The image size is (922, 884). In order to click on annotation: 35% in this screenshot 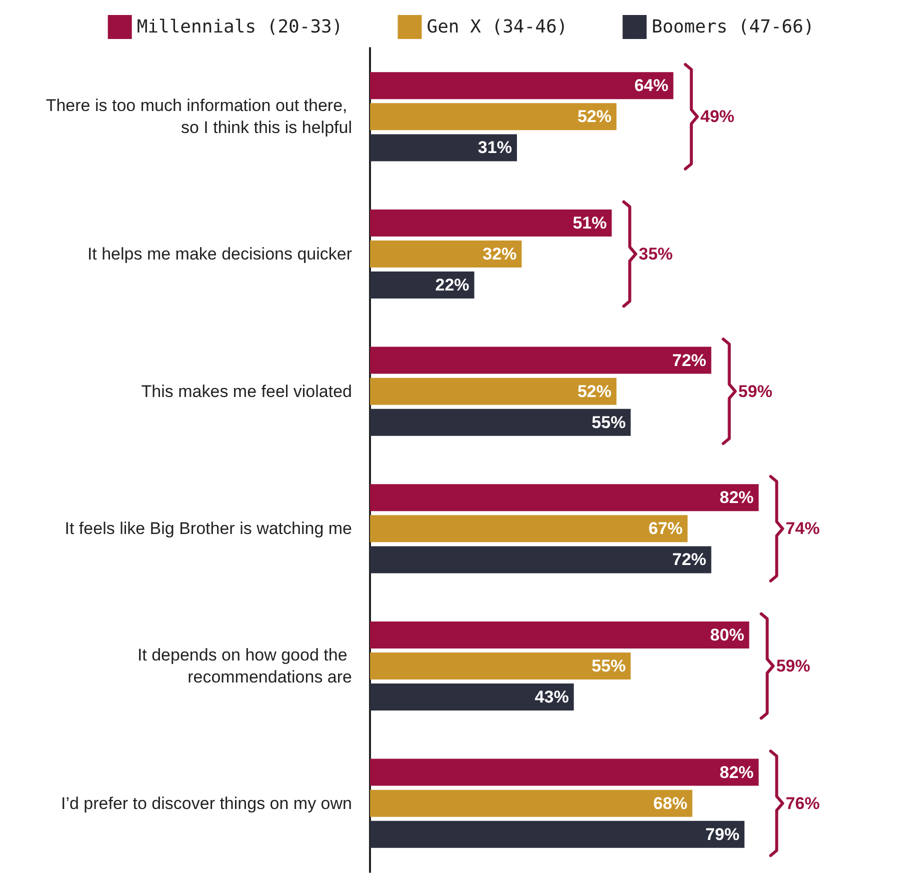, I will do `click(655, 254)`.